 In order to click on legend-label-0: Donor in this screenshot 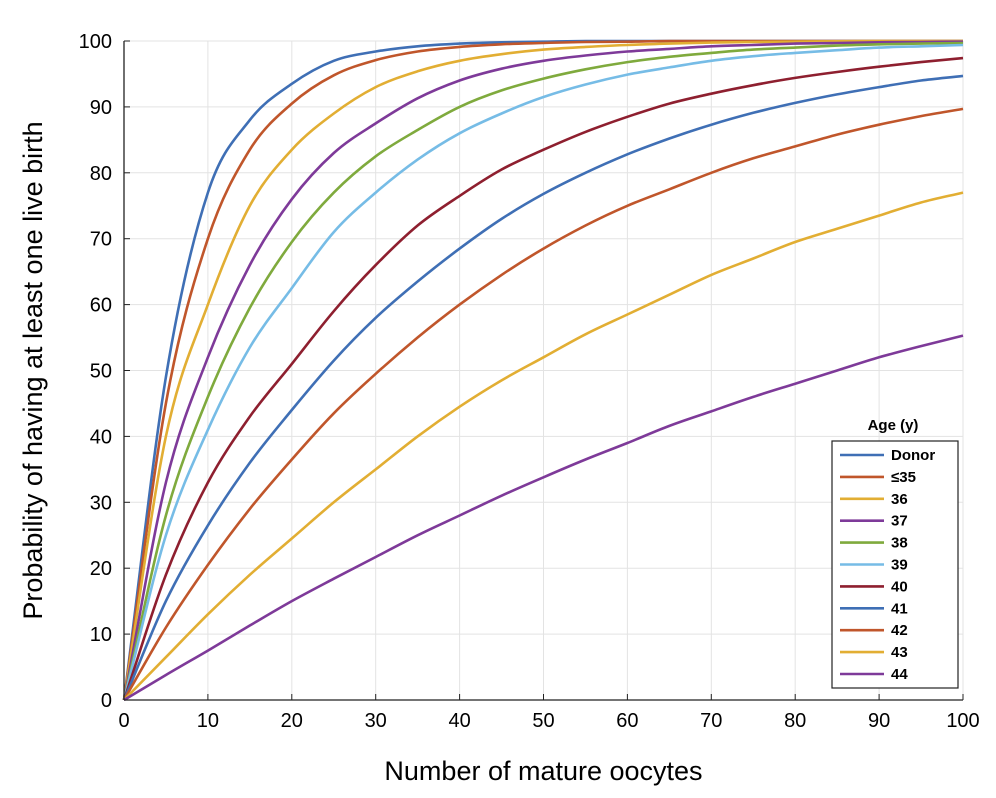, I will do `click(913, 455)`.